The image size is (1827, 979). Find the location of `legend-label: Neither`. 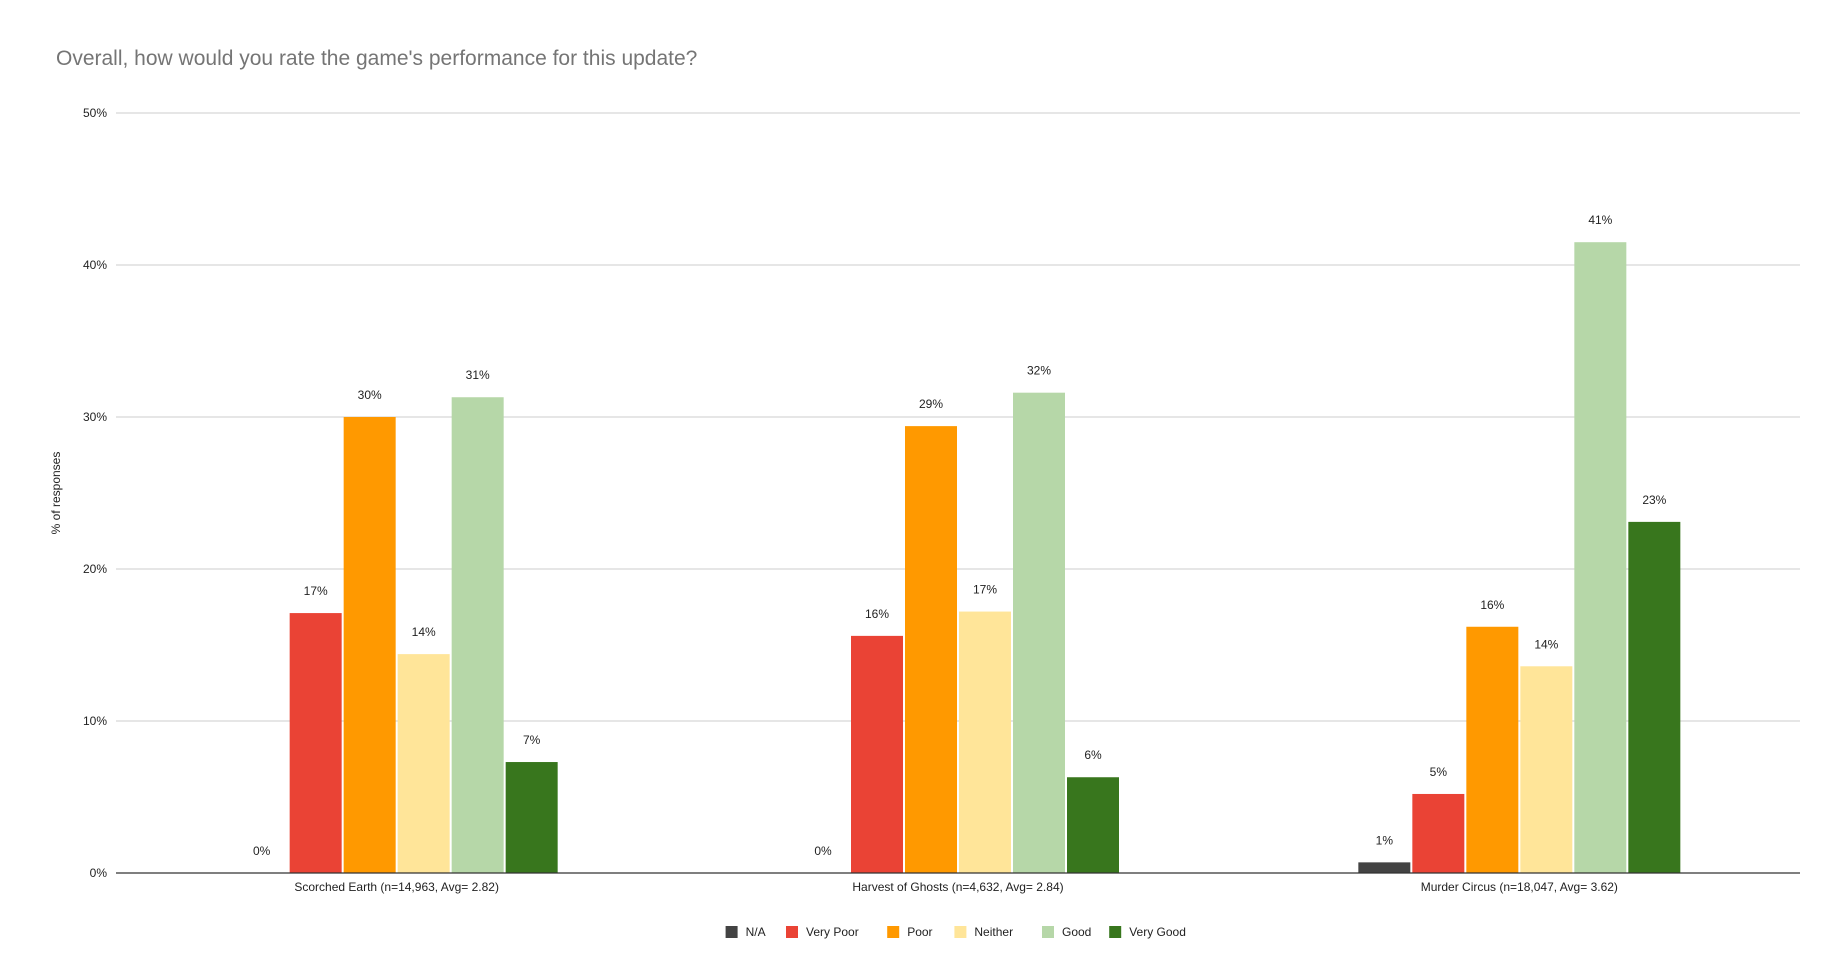

legend-label: Neither is located at coordinates (993, 932).